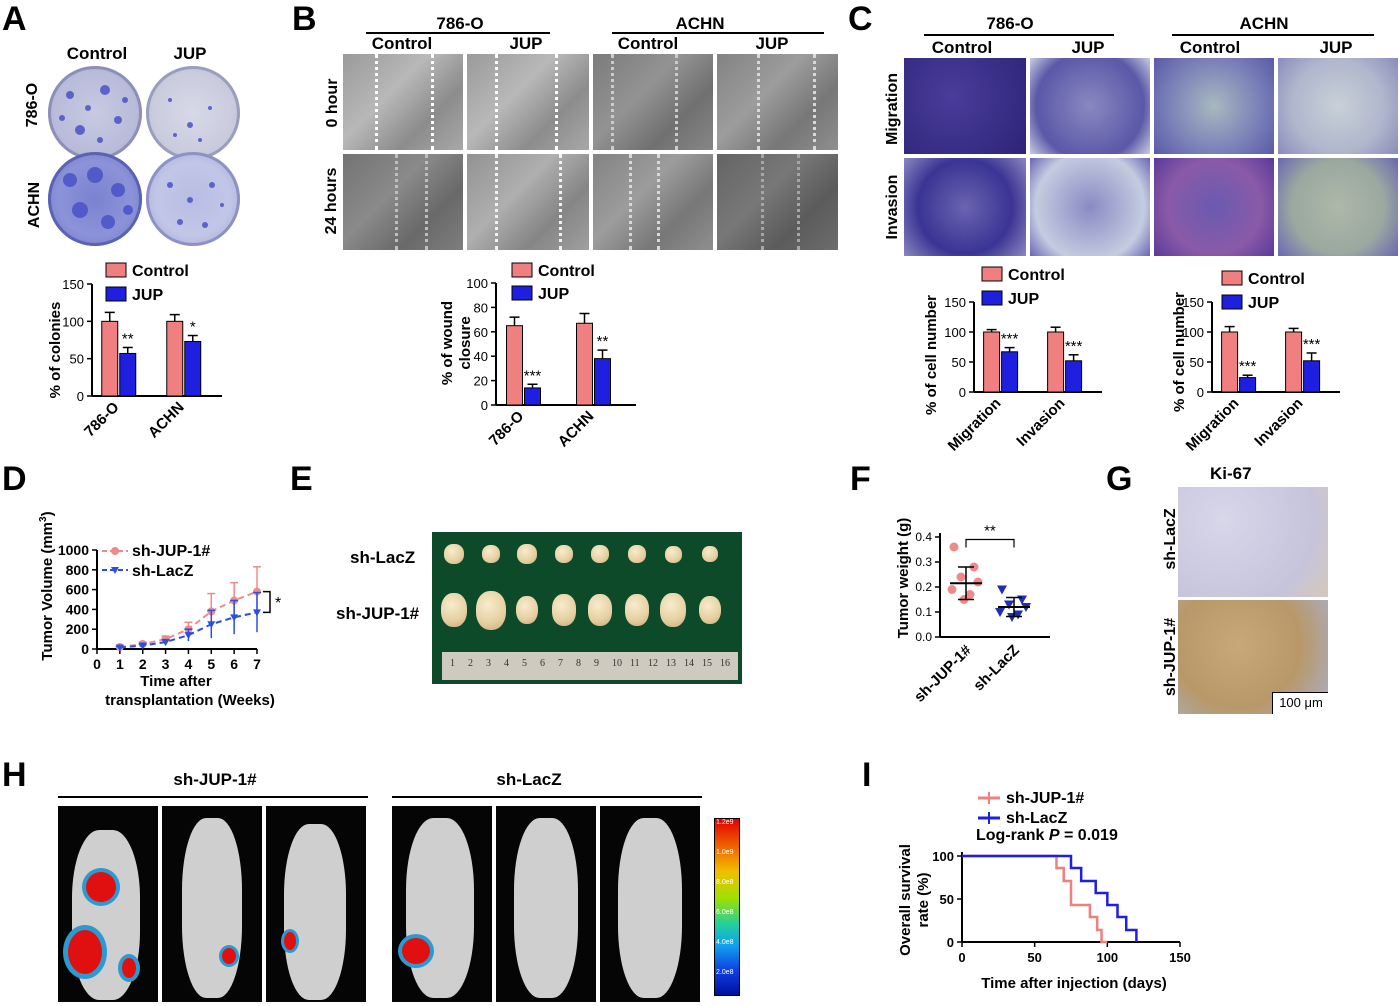 This screenshot has height=1006, width=1400. What do you see at coordinates (1050, 898) in the screenshot?
I see `survival-curve-sh-LacZ` at bounding box center [1050, 898].